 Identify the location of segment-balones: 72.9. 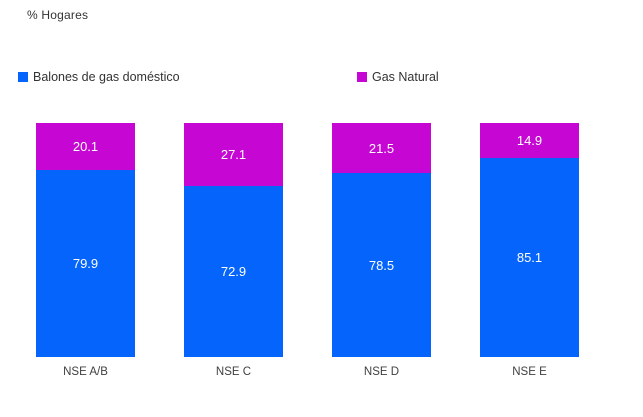
(233, 271).